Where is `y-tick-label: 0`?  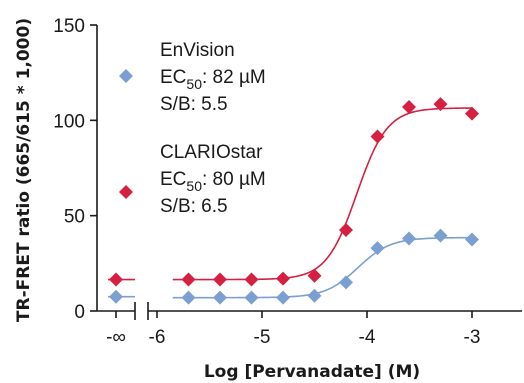
y-tick-label: 0 is located at coordinates (79, 312).